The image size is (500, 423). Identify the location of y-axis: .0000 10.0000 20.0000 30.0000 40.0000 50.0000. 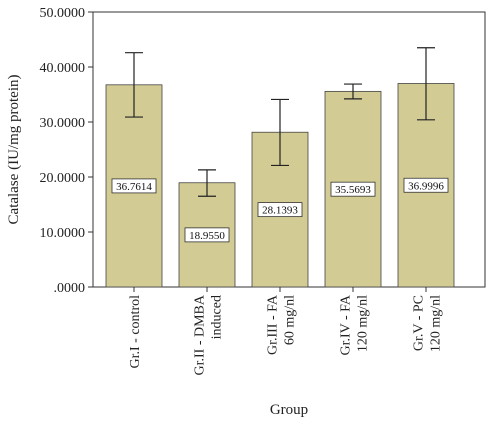
(66, 151).